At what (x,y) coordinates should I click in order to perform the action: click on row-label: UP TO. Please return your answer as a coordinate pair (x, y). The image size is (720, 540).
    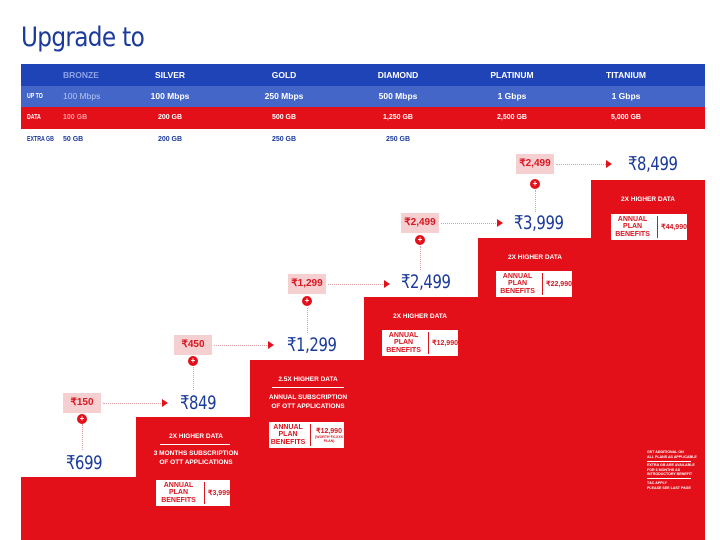
    Looking at the image, I should click on (35, 96).